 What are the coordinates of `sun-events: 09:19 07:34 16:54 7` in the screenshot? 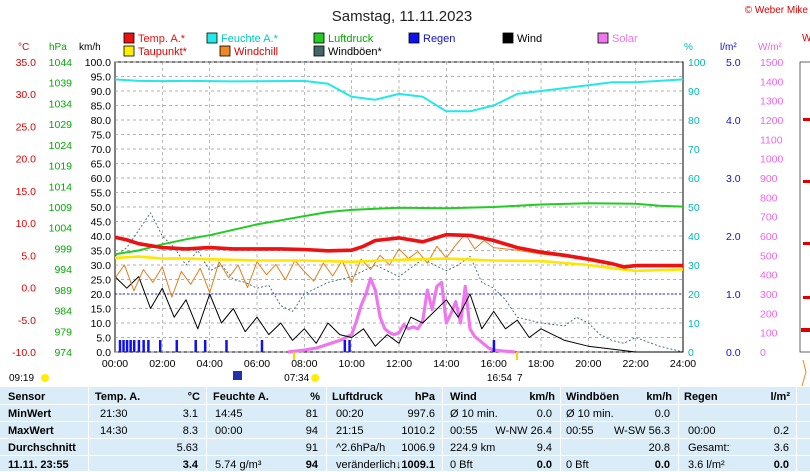 It's located at (266, 368).